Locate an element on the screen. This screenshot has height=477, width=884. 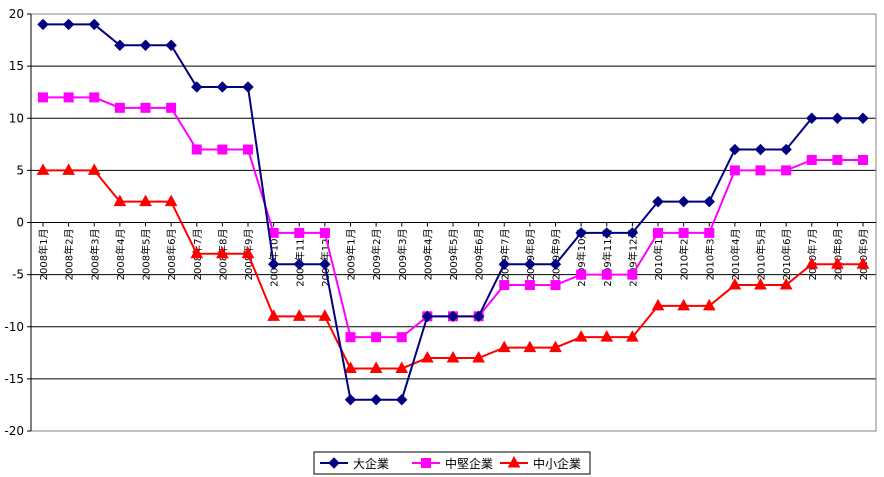
x-tick-label: 2010年8月 is located at coordinates (837, 255).